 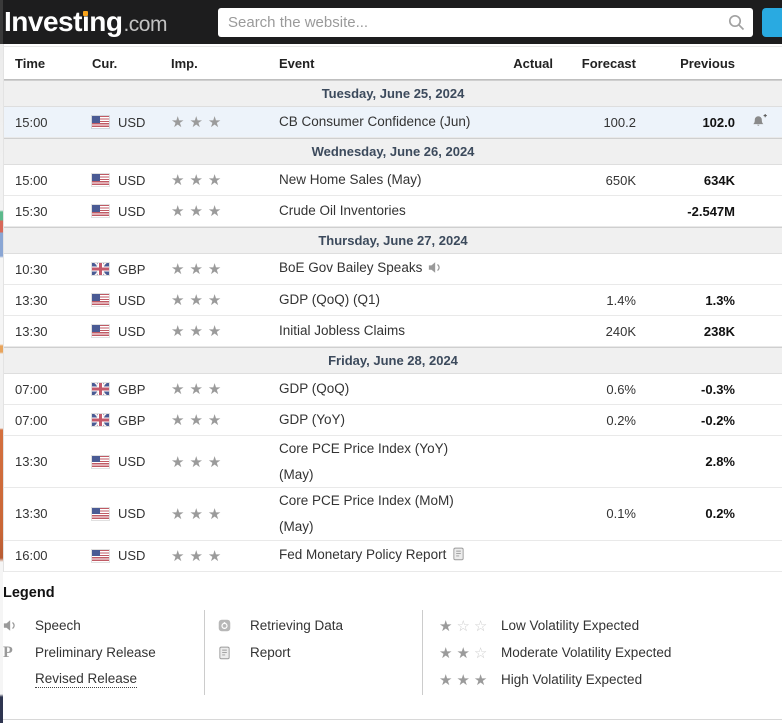 I want to click on event-name: GDP (QoQ) (Q1), so click(x=379, y=300).